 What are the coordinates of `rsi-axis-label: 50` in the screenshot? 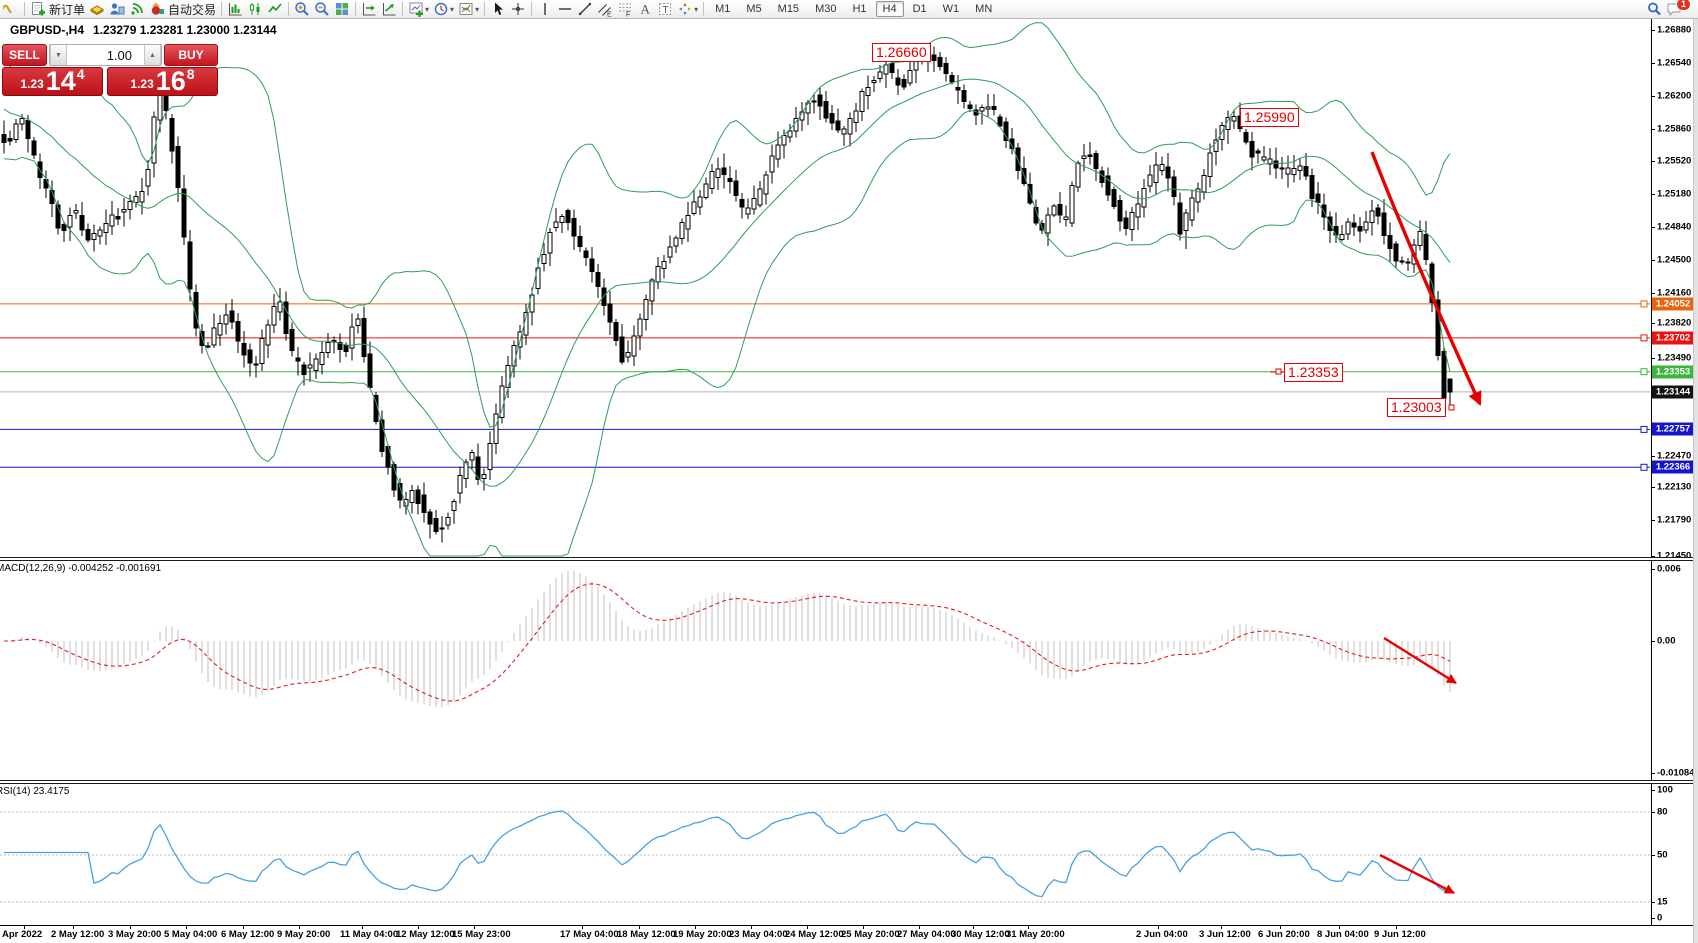 It's located at (1662, 855).